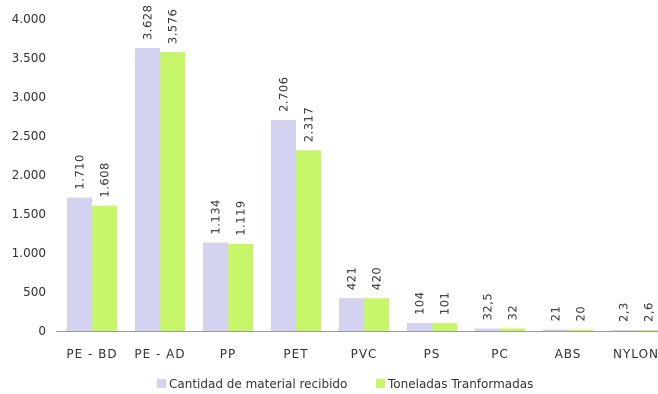  I want to click on x-tick-label-5: PS, so click(432, 354).